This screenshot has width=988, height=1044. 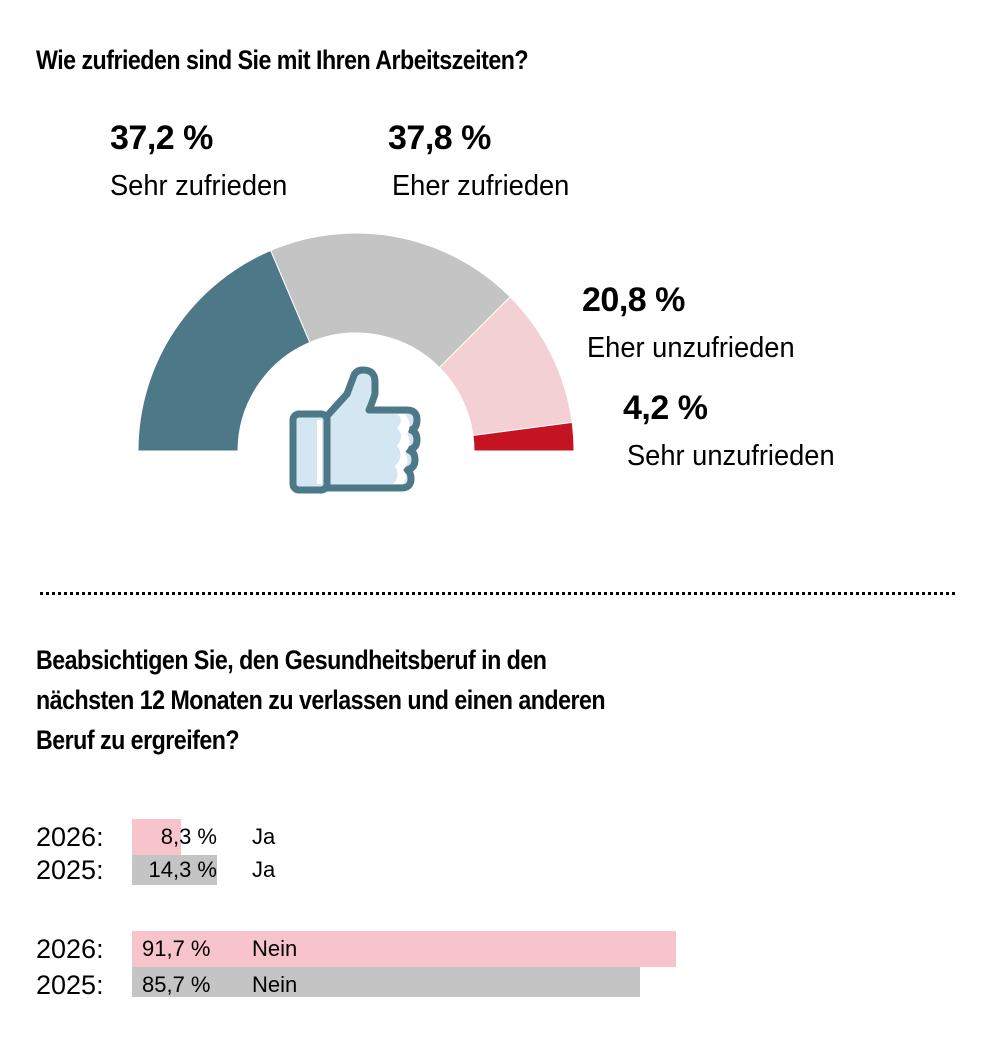 What do you see at coordinates (633, 300) in the screenshot?
I see `slice-value-label: 20,8 %` at bounding box center [633, 300].